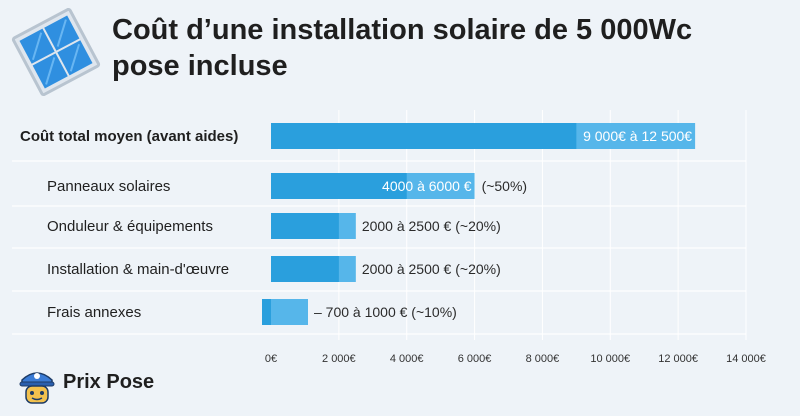  What do you see at coordinates (200, 66) in the screenshot?
I see `title-line-2: pose incluse` at bounding box center [200, 66].